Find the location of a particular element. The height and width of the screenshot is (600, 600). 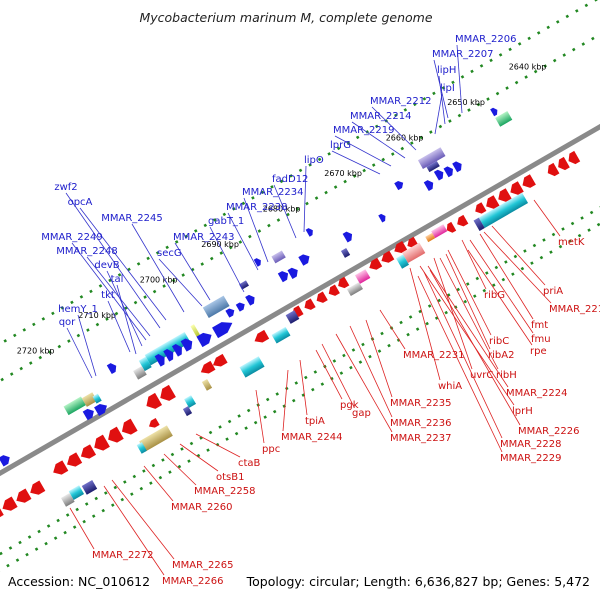

gene-label: opcA is located at coordinates (80, 202).